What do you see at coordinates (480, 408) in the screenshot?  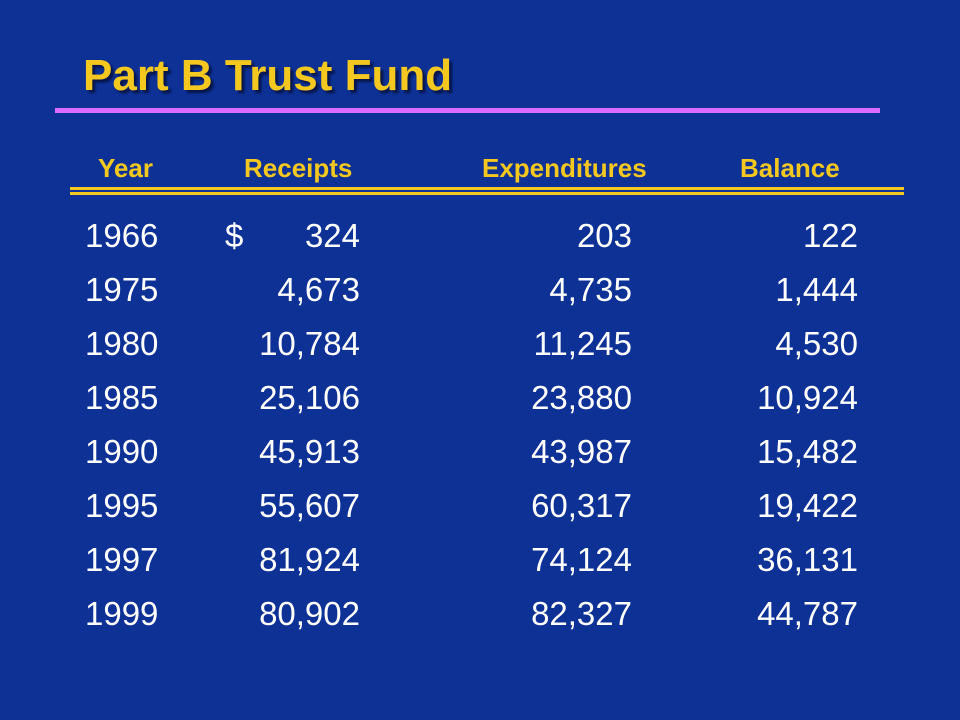 I see `table-row: 1985 25,106 23,880 10,924` at bounding box center [480, 408].